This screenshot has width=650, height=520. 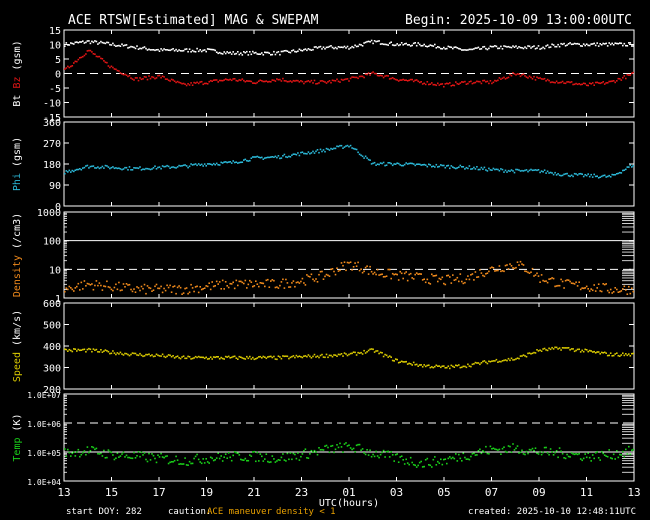 I want to click on y-tick-label: -15, so click(x=52, y=118).